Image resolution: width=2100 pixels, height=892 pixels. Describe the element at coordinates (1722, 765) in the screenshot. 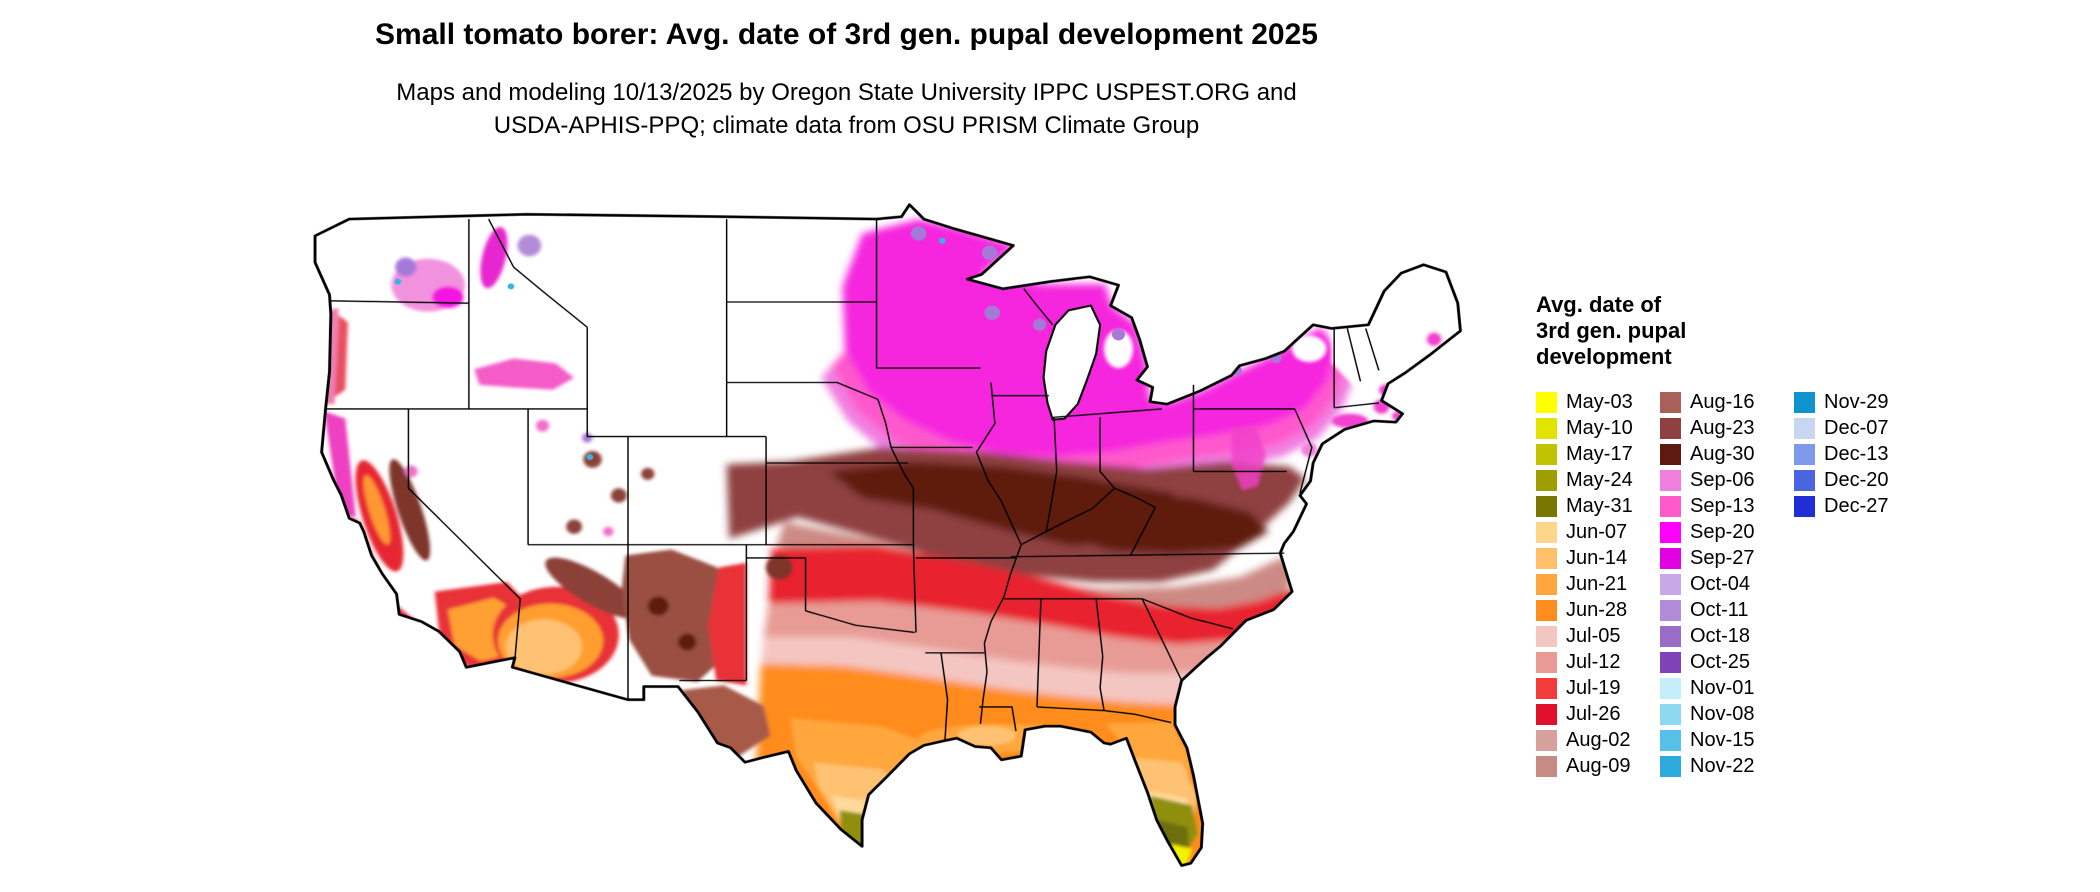

I see `legend-label: Nov-22` at that location.